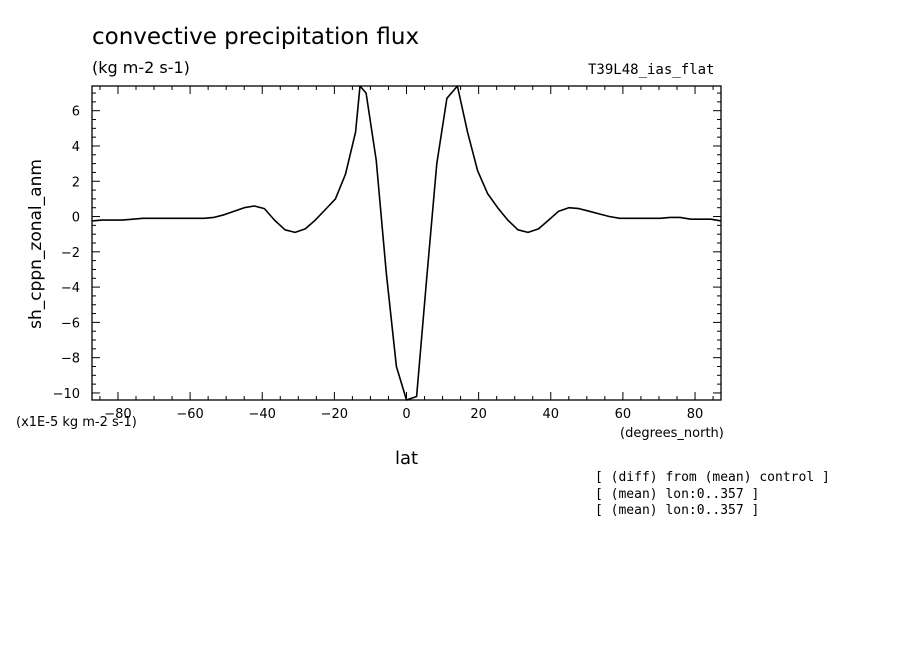 The width and height of the screenshot is (904, 654). Describe the element at coordinates (407, 458) in the screenshot. I see `x-axis-label: lat` at that location.